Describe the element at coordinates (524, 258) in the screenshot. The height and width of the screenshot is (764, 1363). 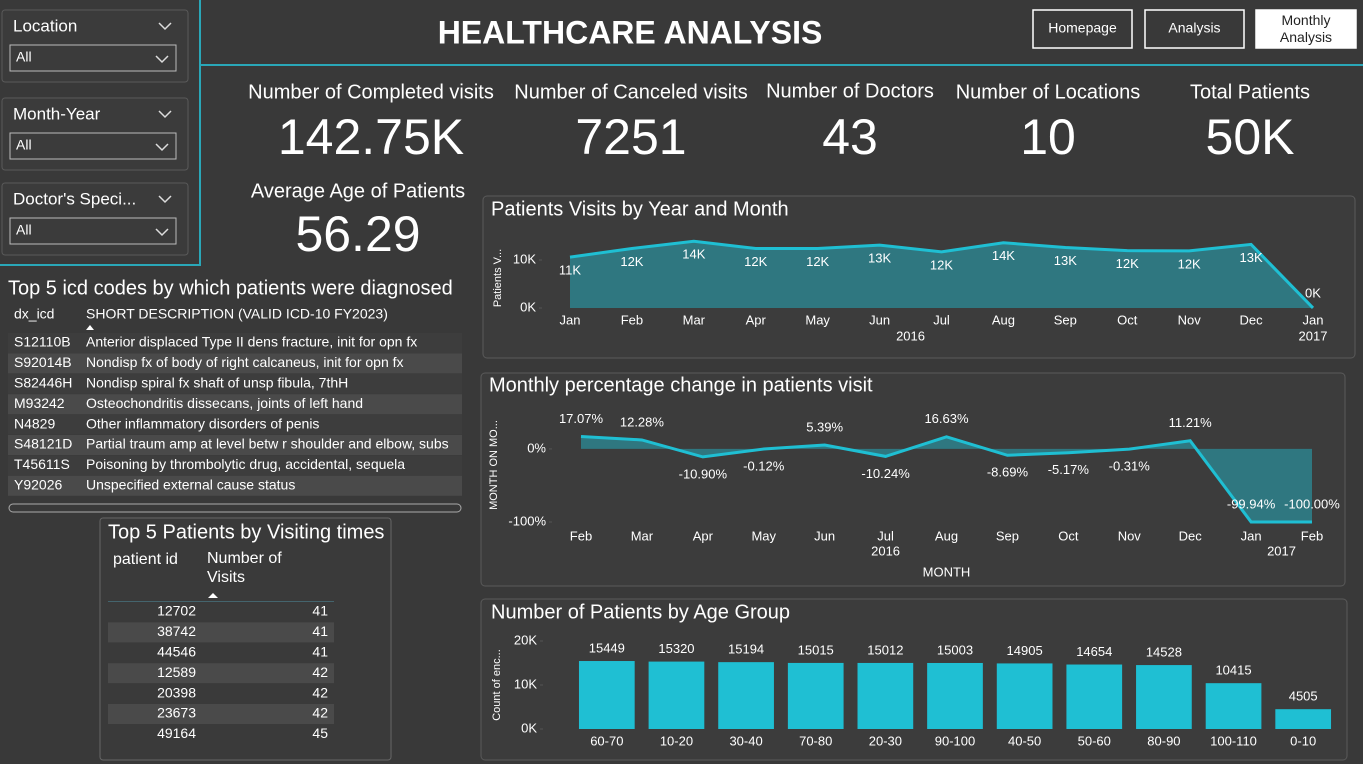
I see `y-tick-label: 10K` at that location.